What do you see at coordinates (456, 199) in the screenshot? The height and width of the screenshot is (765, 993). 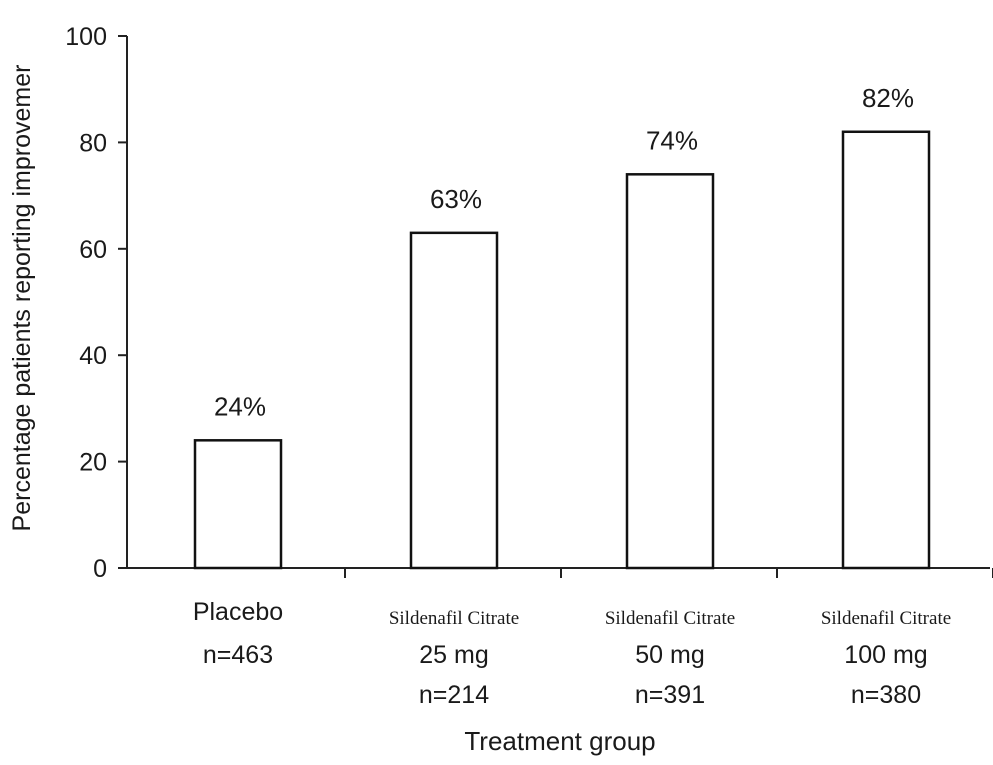 I see `bar-value-label: 63%` at bounding box center [456, 199].